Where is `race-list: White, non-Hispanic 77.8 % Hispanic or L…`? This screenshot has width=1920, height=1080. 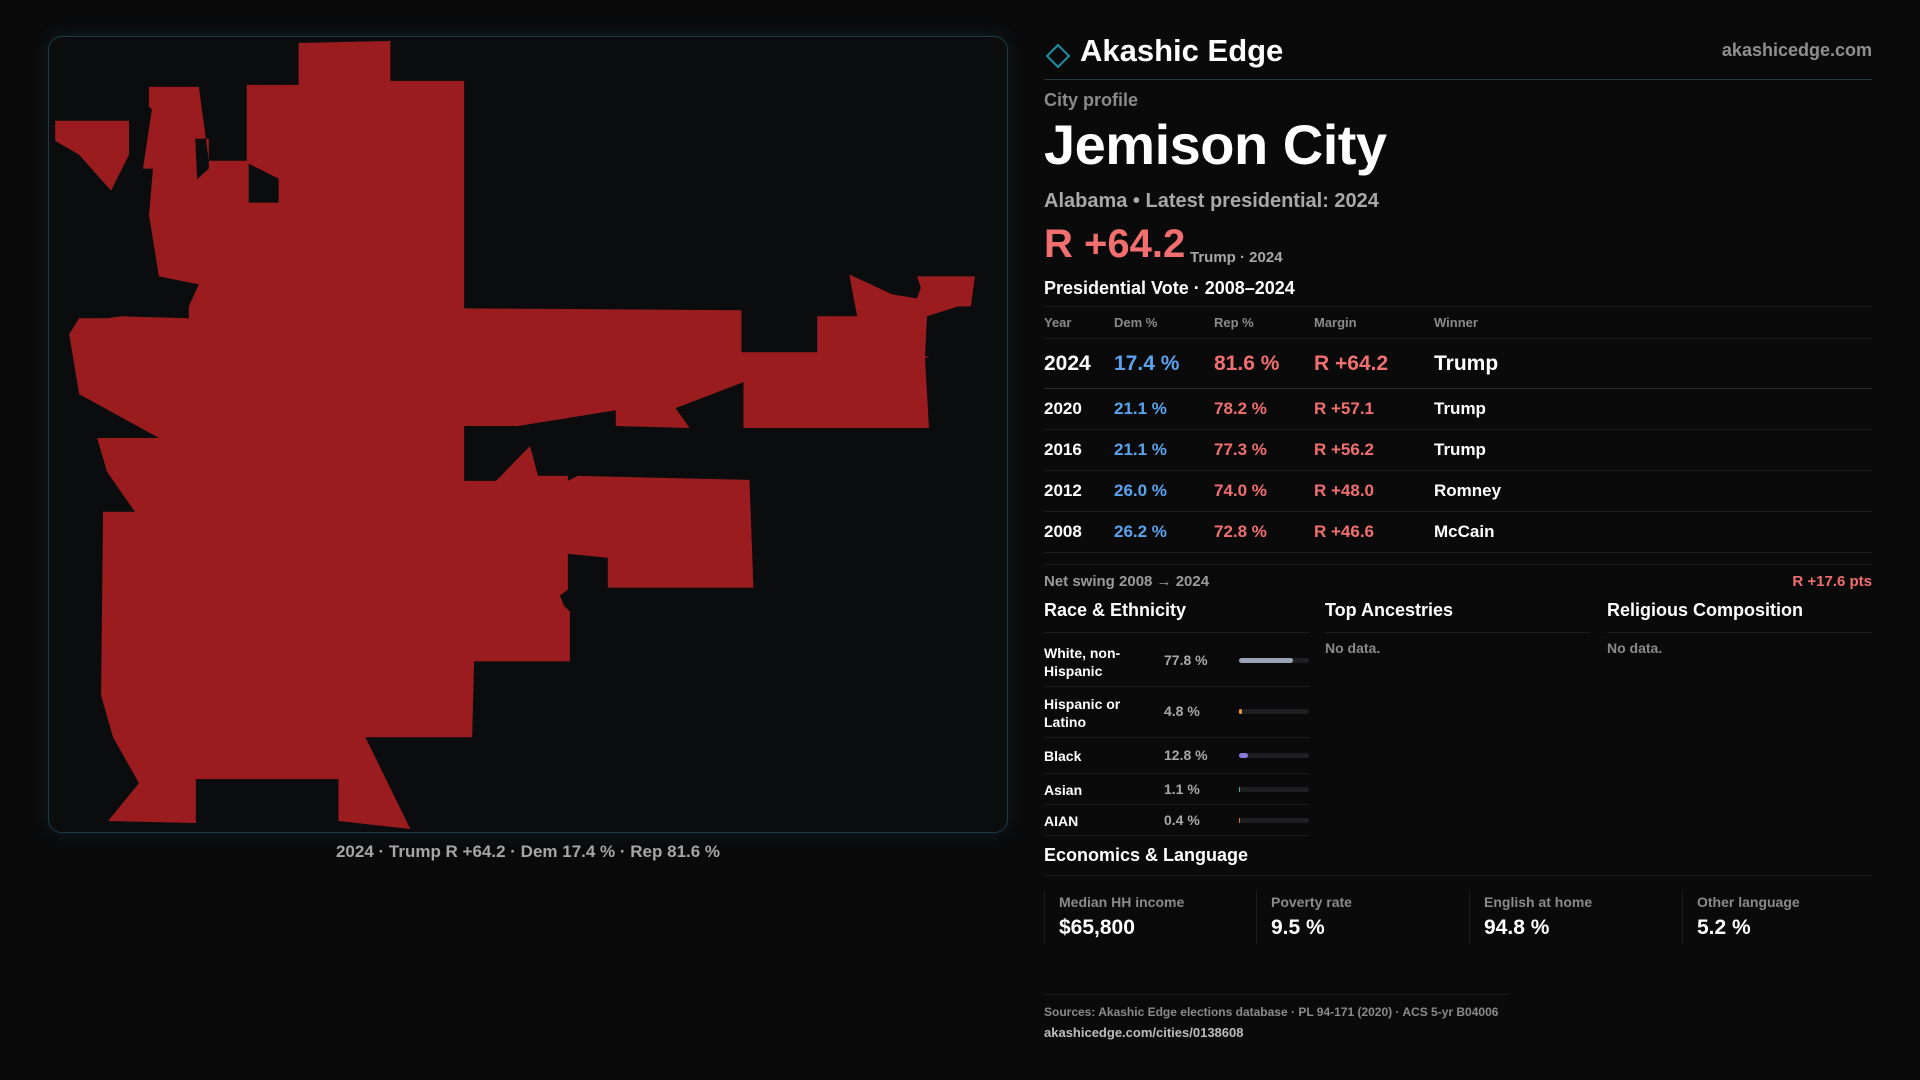
race-list: White, non-Hispanic 77.8 % Hispanic or L… is located at coordinates (1176, 736).